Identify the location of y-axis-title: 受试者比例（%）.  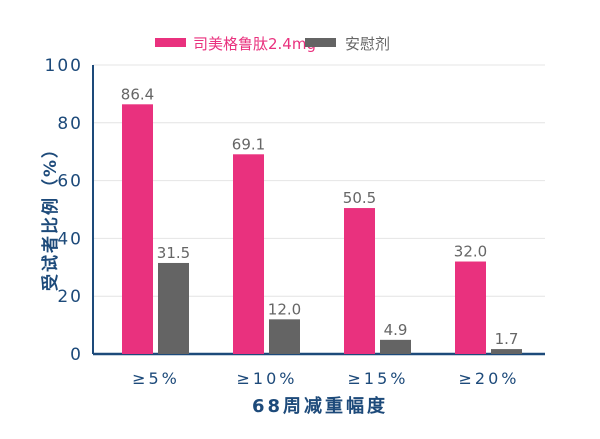
(50, 215).